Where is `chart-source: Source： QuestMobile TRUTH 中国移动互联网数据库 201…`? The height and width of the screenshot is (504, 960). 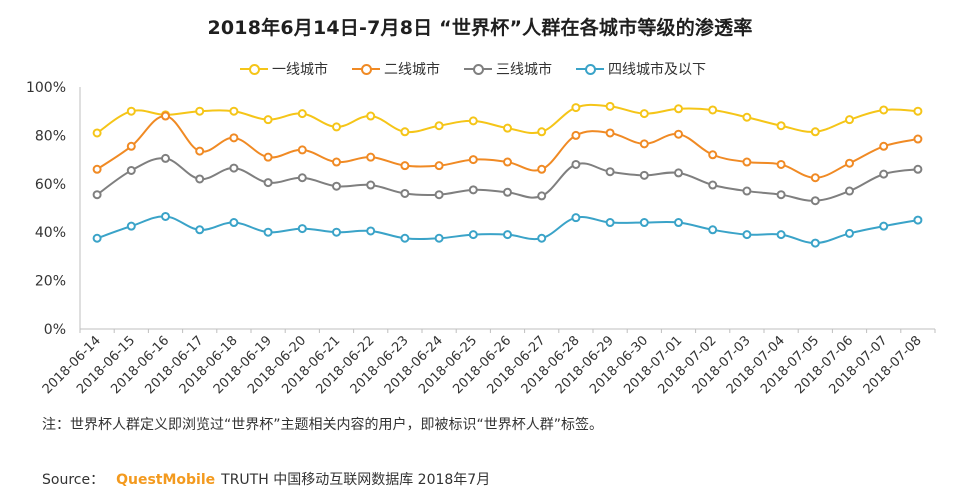
chart-source: Source： QuestMobile TRUTH 中国移动互联网数据库 201… is located at coordinates (266, 479).